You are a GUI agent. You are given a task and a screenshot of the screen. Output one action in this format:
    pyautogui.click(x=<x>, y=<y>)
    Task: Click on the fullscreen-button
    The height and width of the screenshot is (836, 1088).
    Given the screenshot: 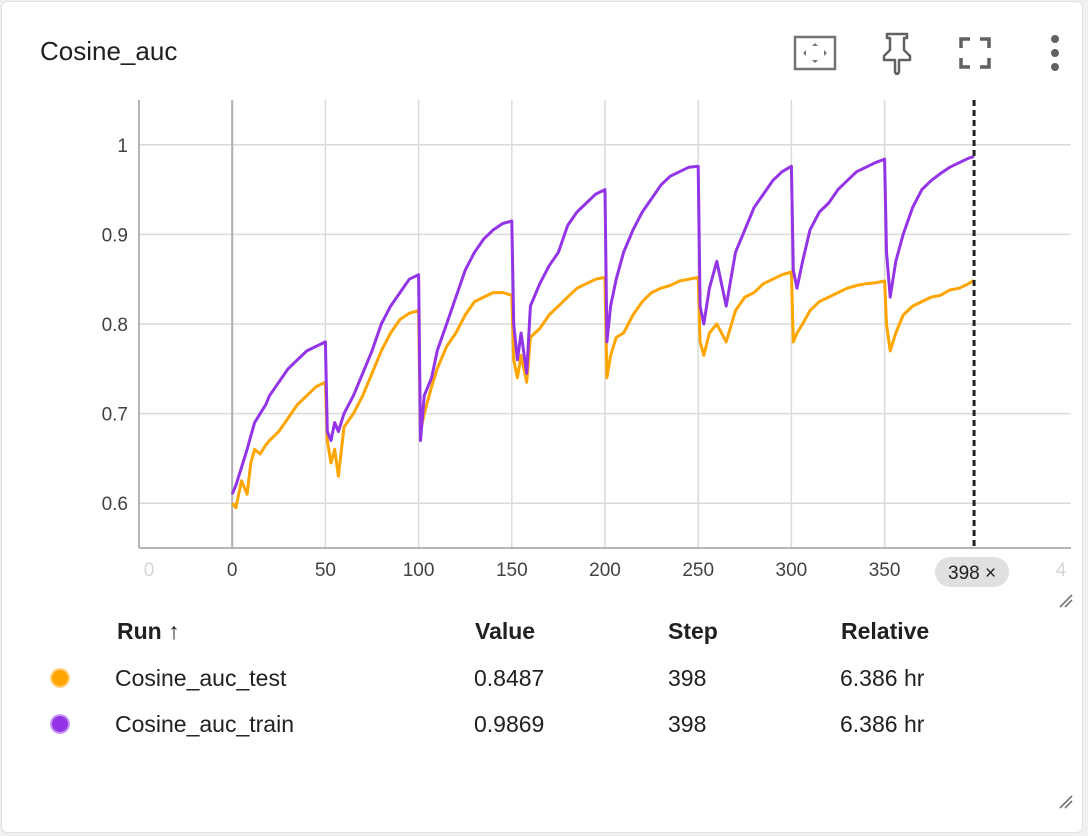 What is the action you would take?
    pyautogui.click(x=975, y=53)
    